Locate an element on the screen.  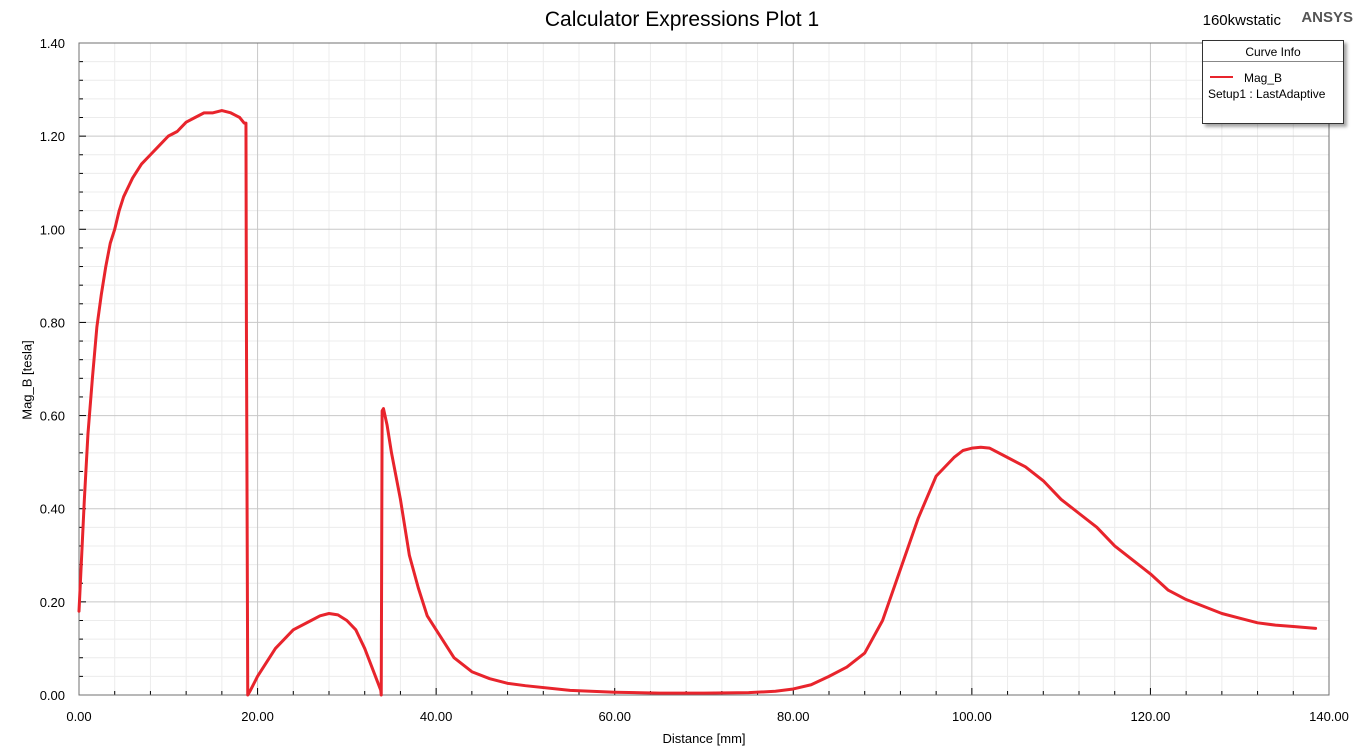
x-tick-label: 100.00 is located at coordinates (972, 716).